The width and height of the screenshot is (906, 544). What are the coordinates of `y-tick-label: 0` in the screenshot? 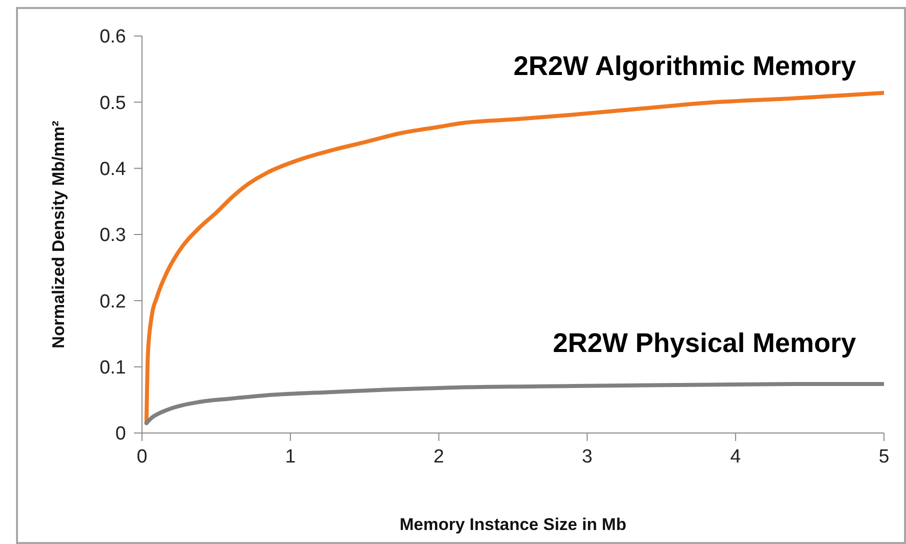 It's located at (120, 434).